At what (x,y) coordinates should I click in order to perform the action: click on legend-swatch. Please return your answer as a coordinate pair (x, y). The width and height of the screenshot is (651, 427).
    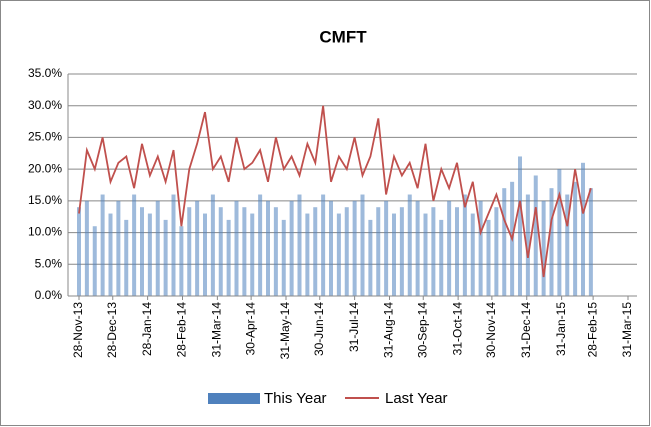
    Looking at the image, I should click on (234, 398).